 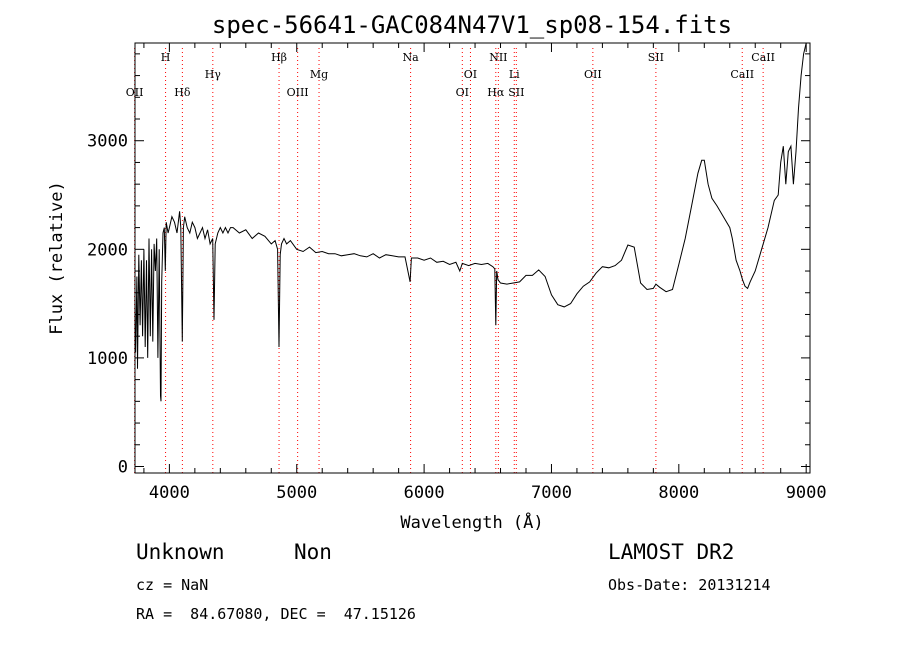 I want to click on marker-label-2: Hδ, so click(x=182, y=92).